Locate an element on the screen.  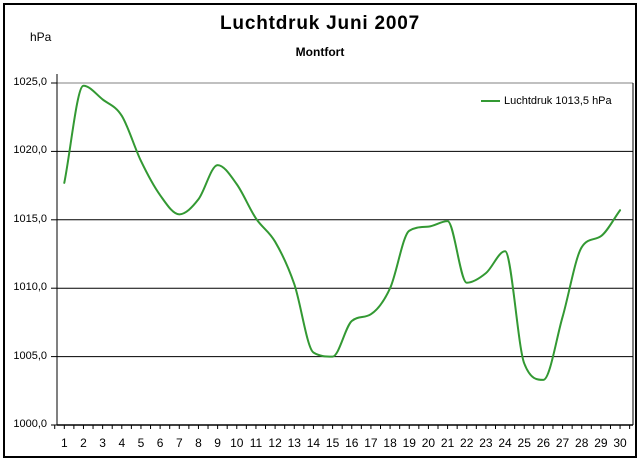
x-tick-label: 27 is located at coordinates (562, 443).